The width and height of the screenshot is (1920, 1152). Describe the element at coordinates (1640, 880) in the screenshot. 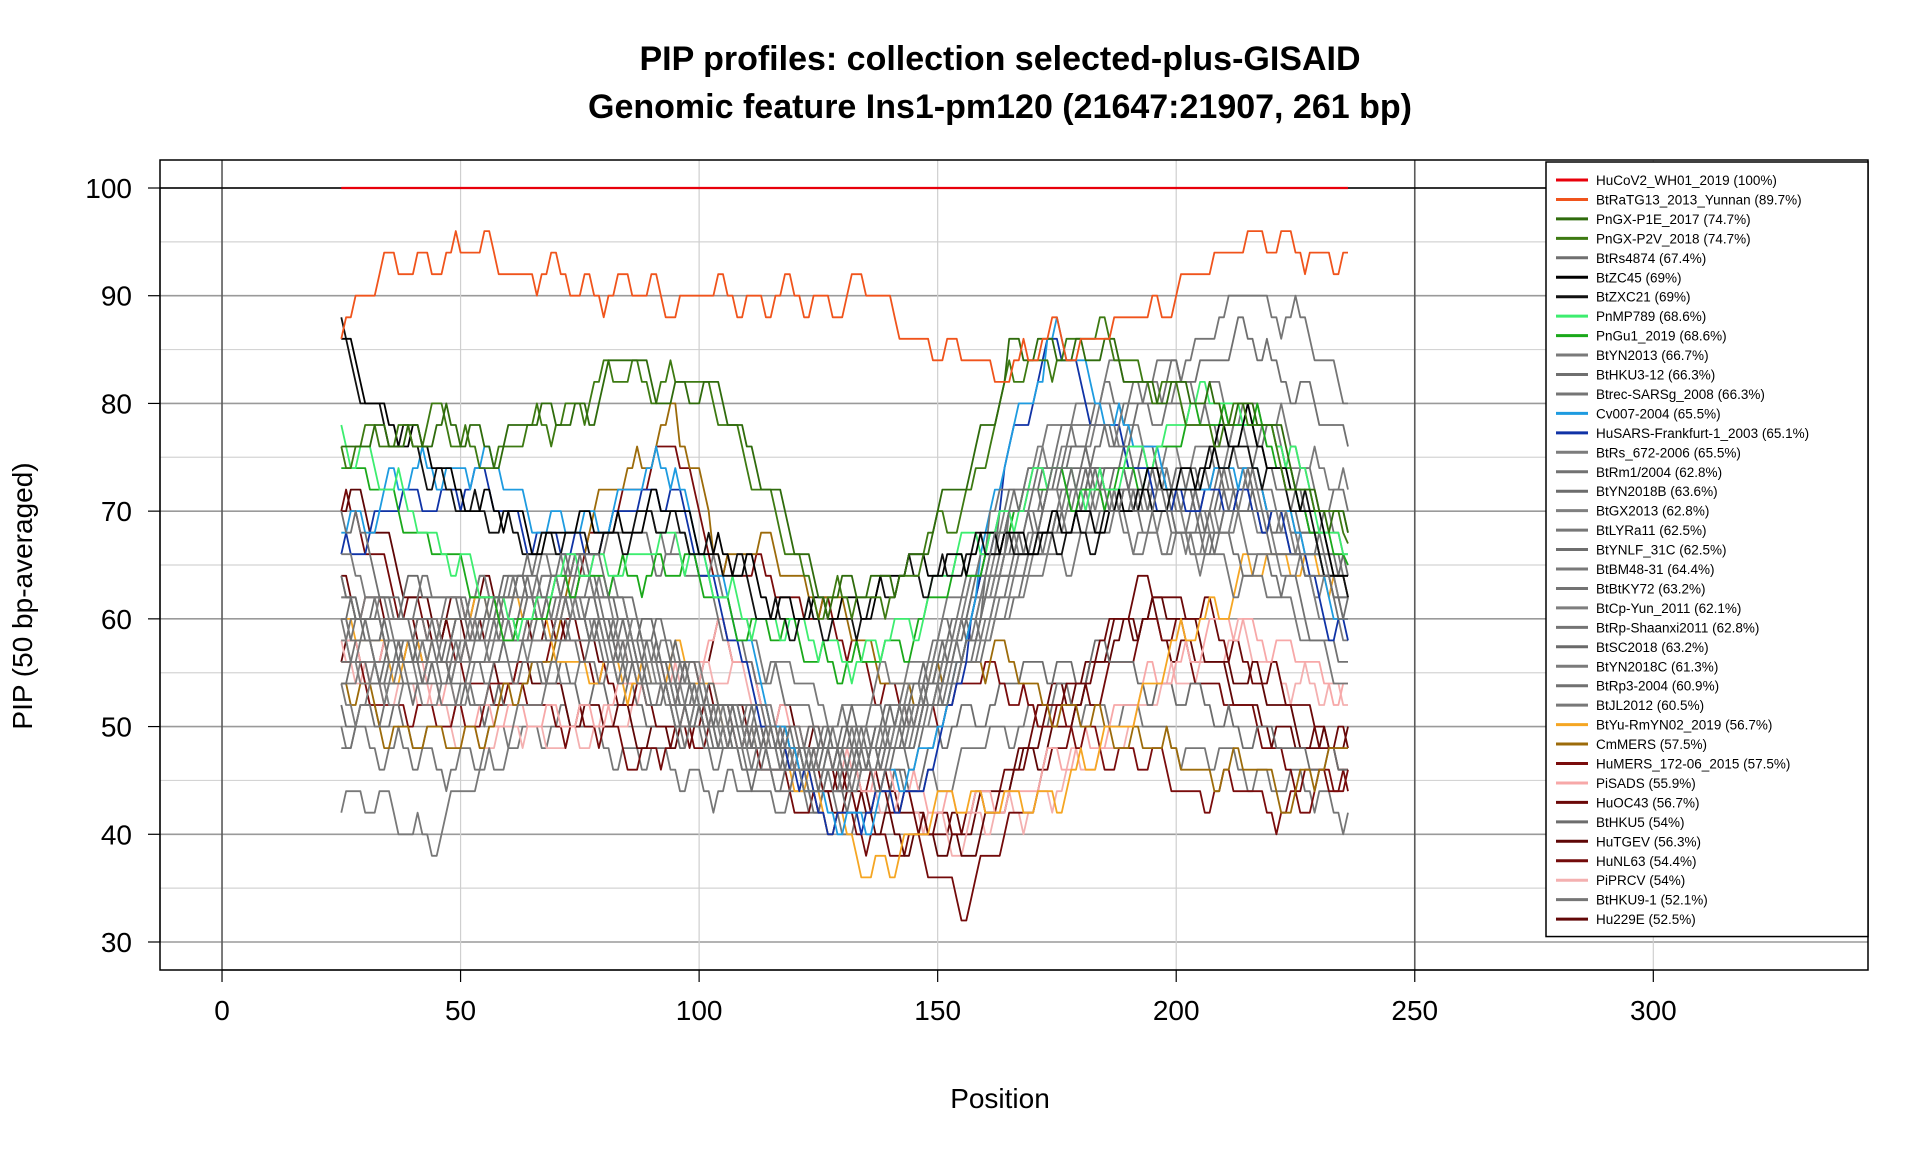

I see `legend-entry-label: PiPRCV (54%)` at that location.